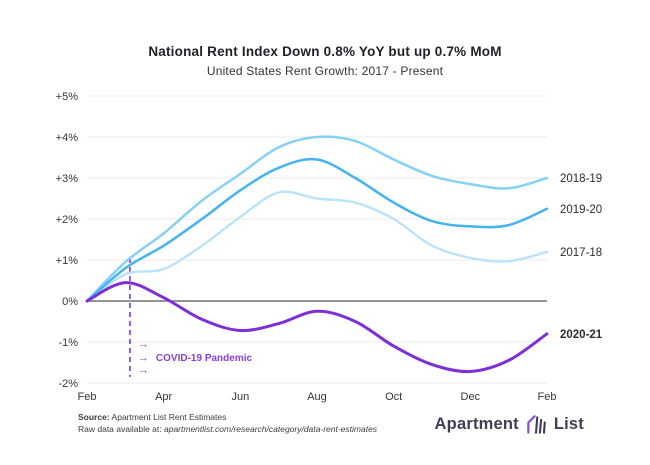 Image resolution: width=650 pixels, height=465 pixels. What do you see at coordinates (67, 138) in the screenshot?
I see `y-axis-label: +4%` at bounding box center [67, 138].